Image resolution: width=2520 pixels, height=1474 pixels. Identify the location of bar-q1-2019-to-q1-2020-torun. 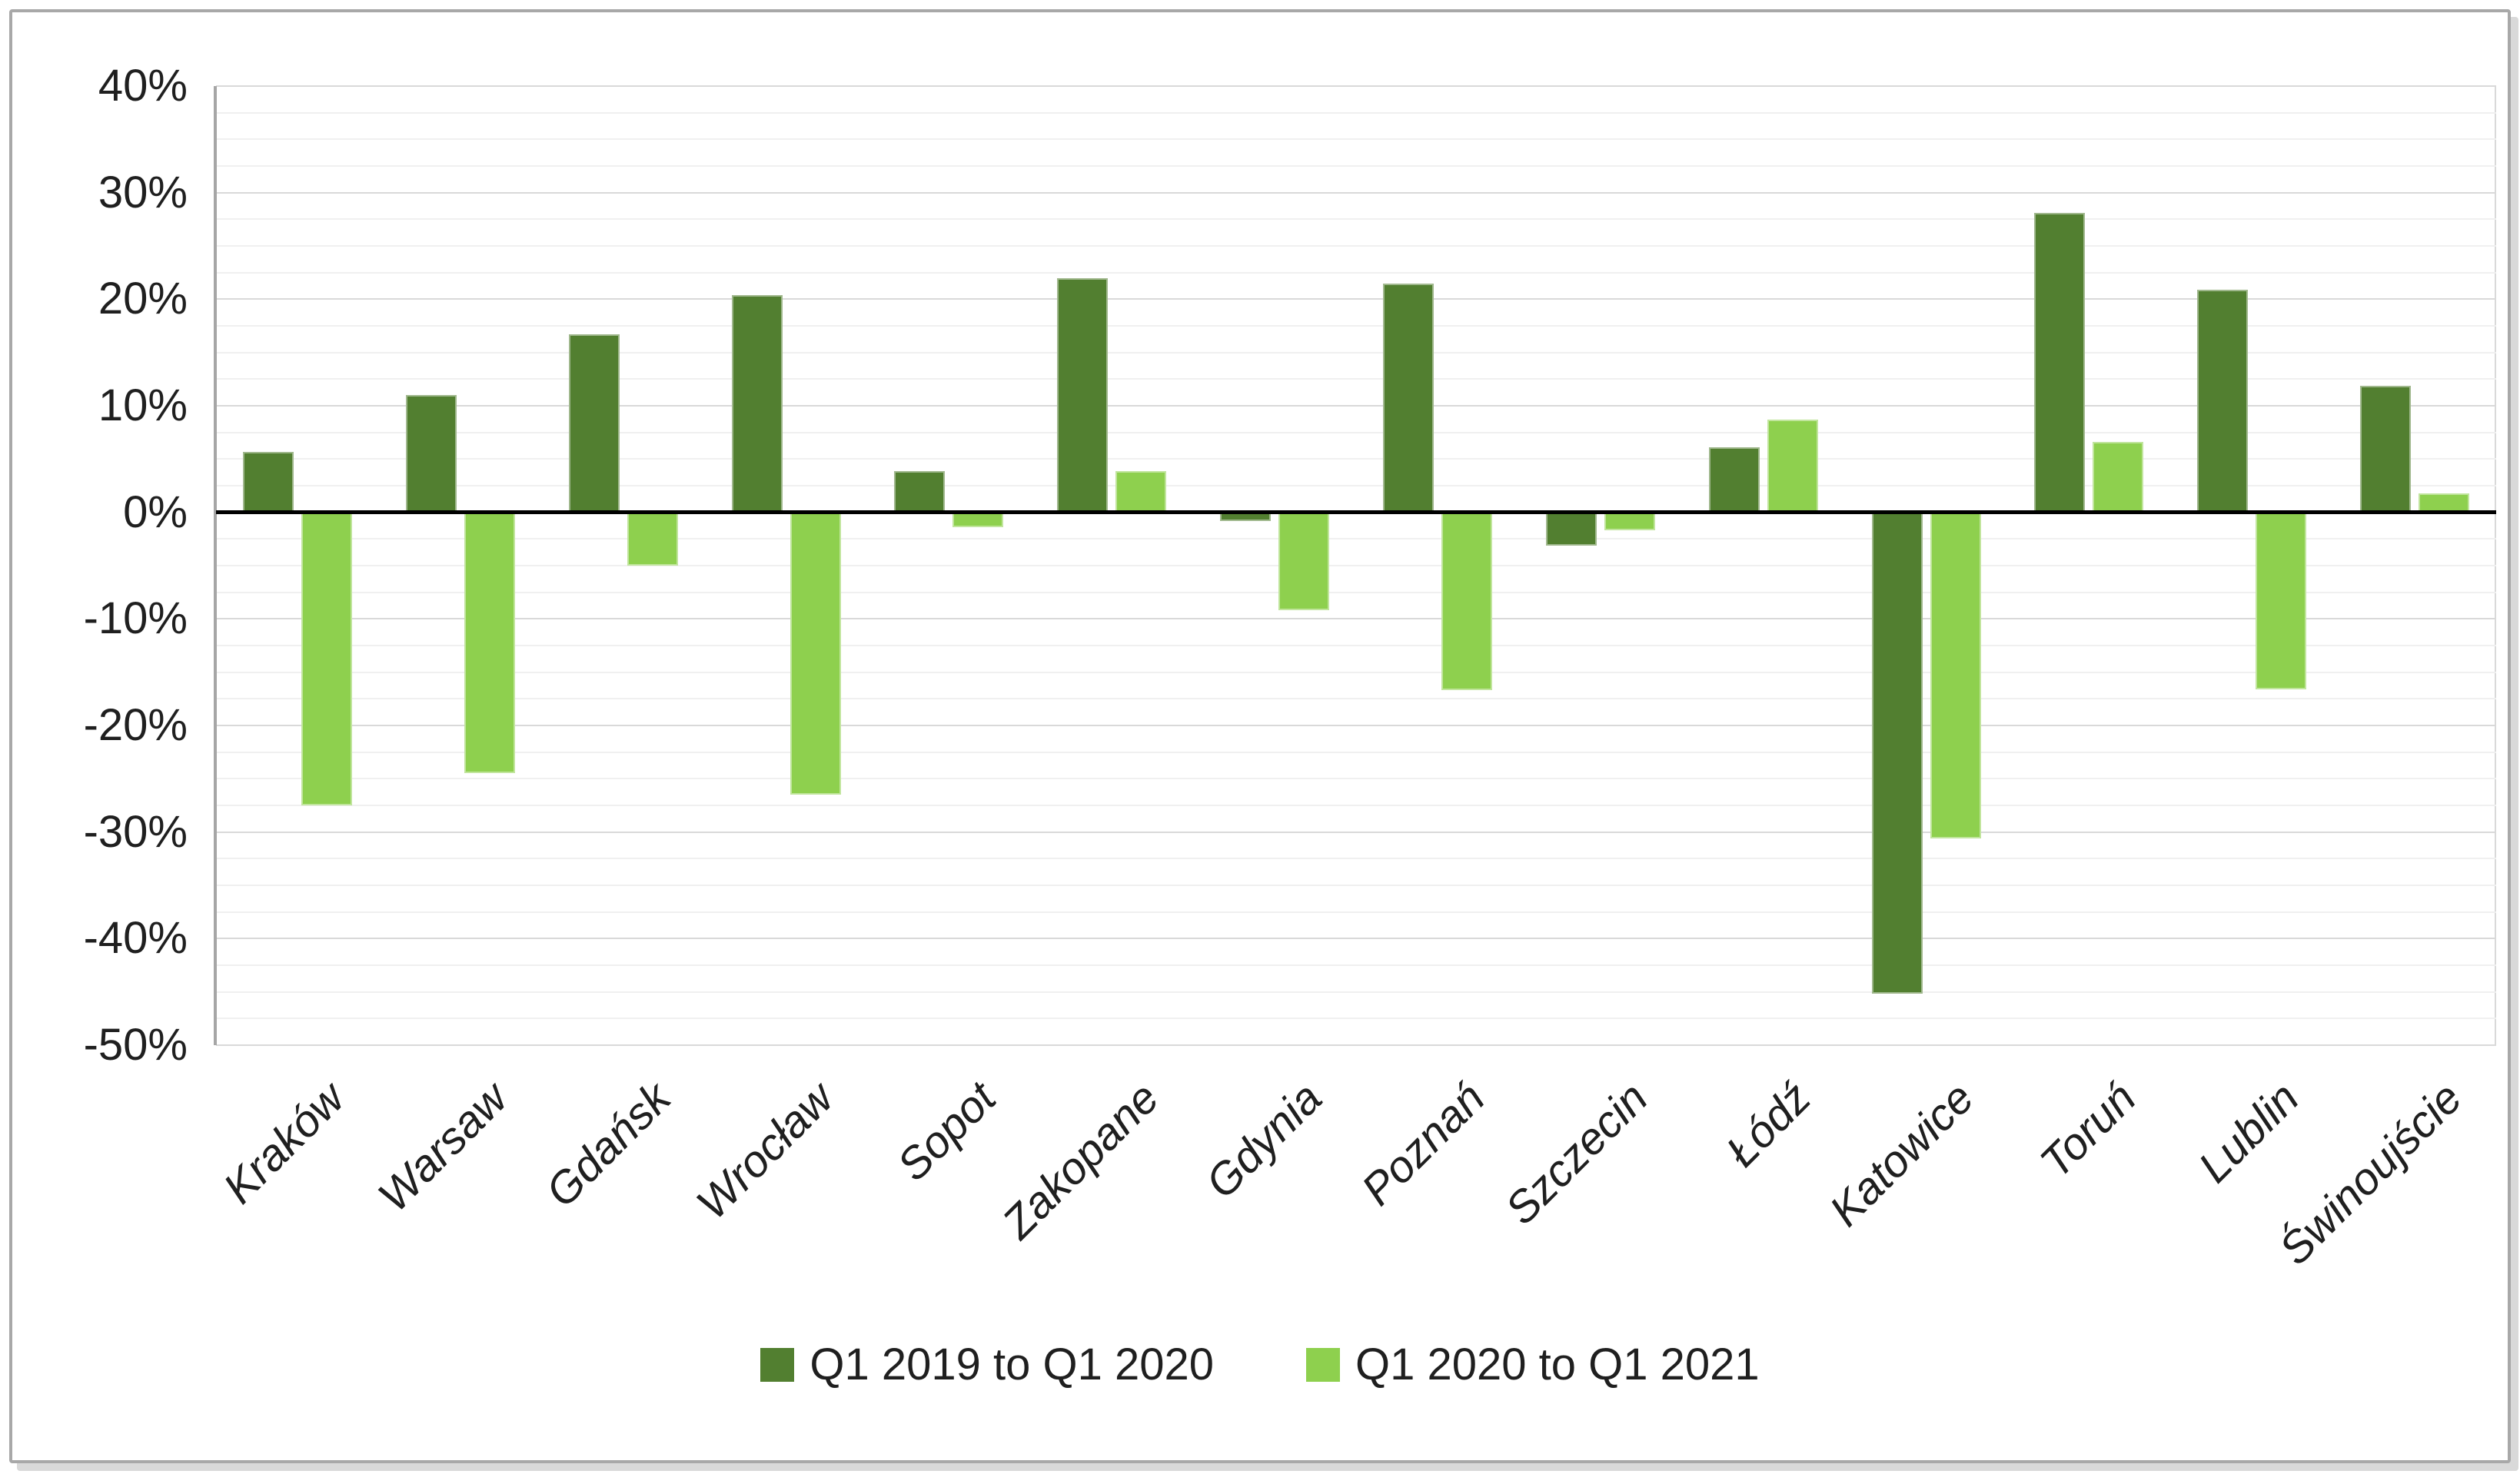
(2060, 363).